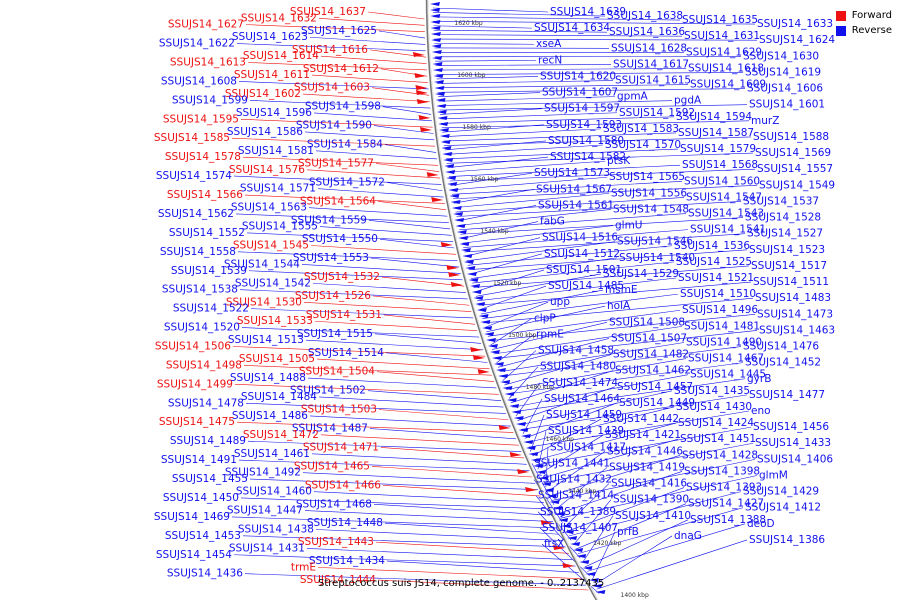 This screenshot has height=600, width=900. I want to click on gene-label-right: SSUJS14_1507, so click(649, 338).